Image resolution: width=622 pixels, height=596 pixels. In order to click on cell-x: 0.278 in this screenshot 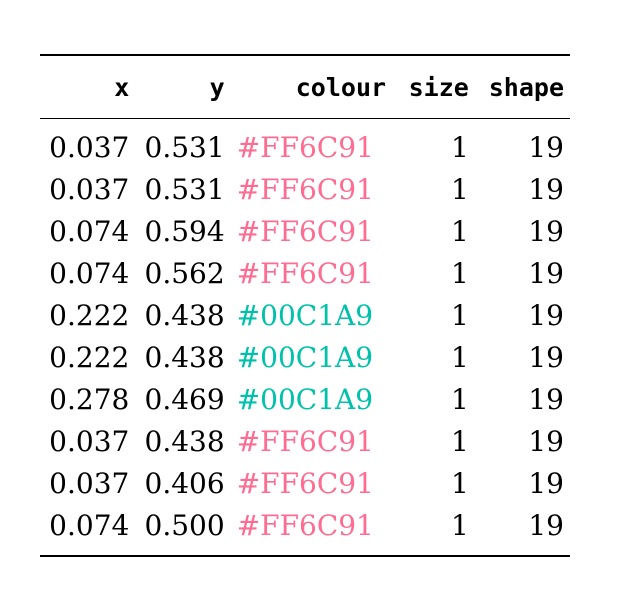, I will do `click(89, 399)`.